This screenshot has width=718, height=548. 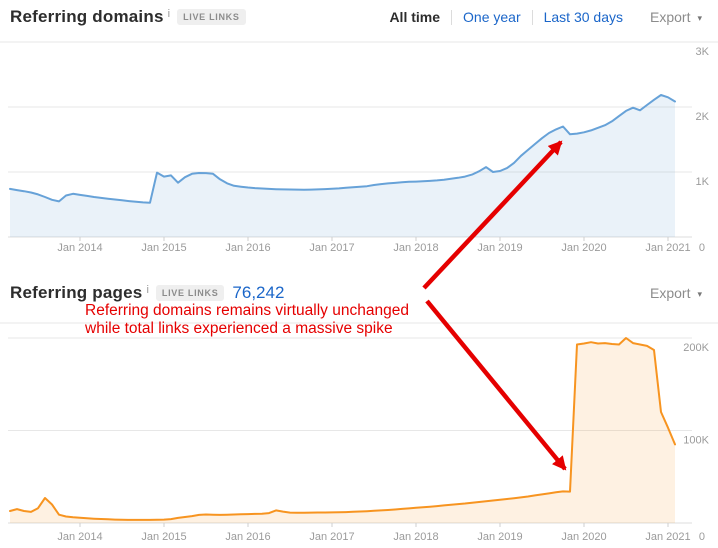 I want to click on svg-text: 1K, so click(x=703, y=182).